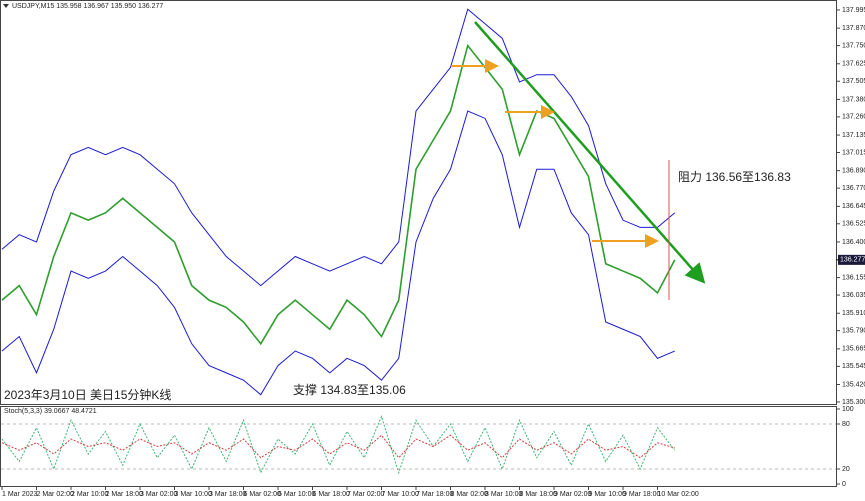 This screenshot has height=501, width=865. What do you see at coordinates (853, 152) in the screenshot?
I see `y-tick-label: 137.015` at bounding box center [853, 152].